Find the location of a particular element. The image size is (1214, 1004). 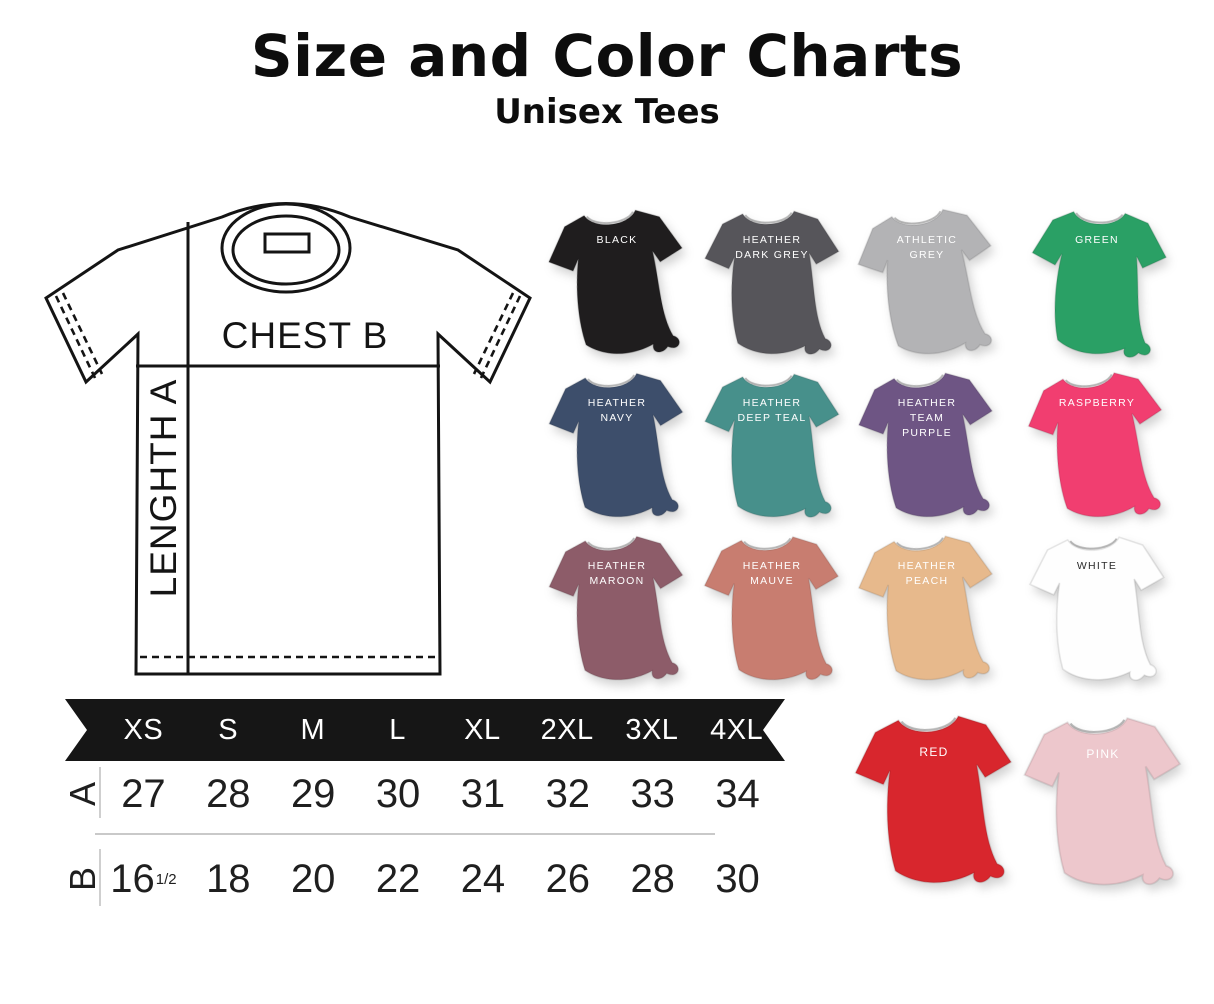

fraction: 1/2 is located at coordinates (166, 879).